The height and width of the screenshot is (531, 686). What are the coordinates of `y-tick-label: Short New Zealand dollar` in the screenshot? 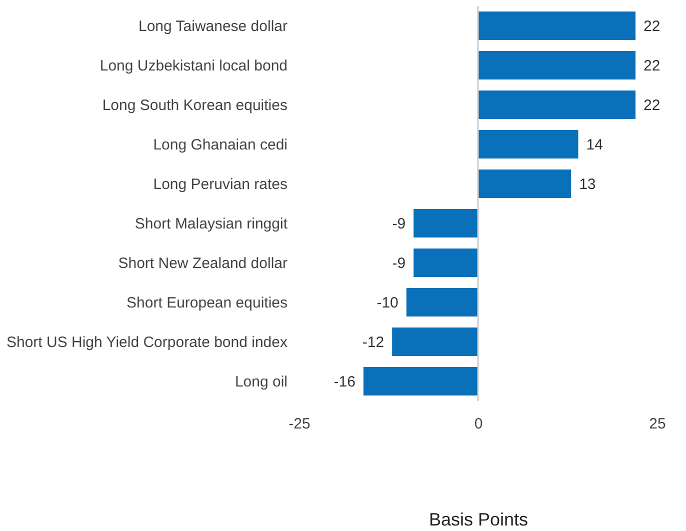 It's located at (203, 263).